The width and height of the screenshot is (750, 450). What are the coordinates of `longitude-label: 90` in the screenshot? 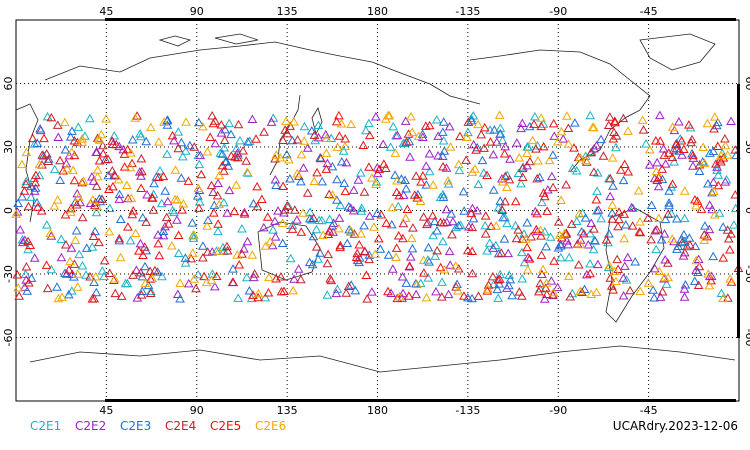 It's located at (197, 410).